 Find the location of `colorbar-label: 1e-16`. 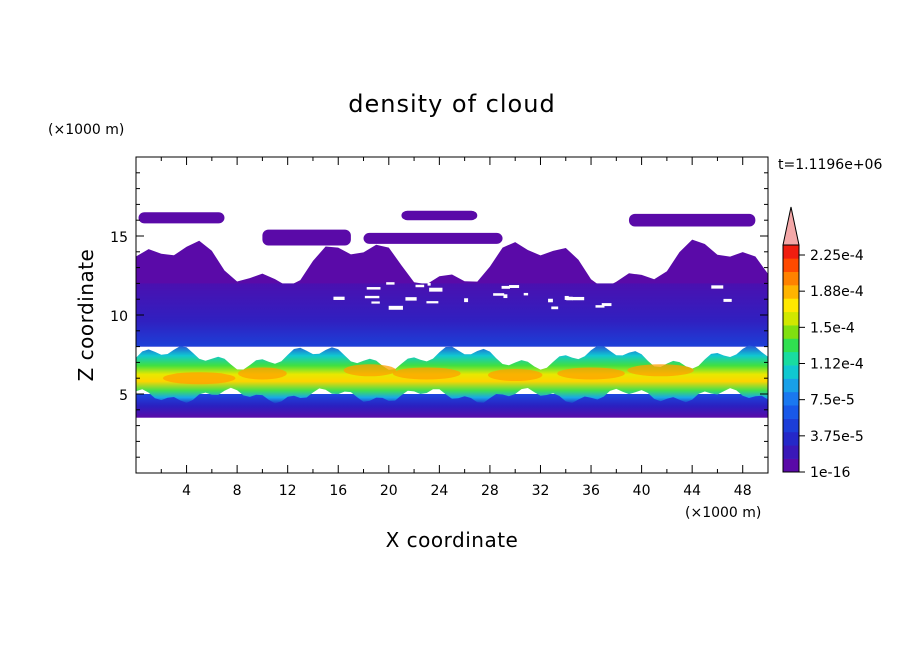

colorbar-label: 1e-16 is located at coordinates (830, 473).